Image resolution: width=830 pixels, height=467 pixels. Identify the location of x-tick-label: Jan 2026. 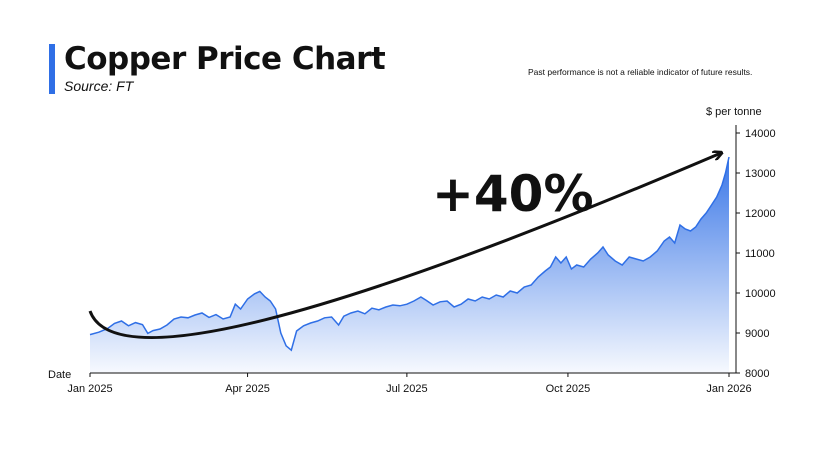
(728, 389).